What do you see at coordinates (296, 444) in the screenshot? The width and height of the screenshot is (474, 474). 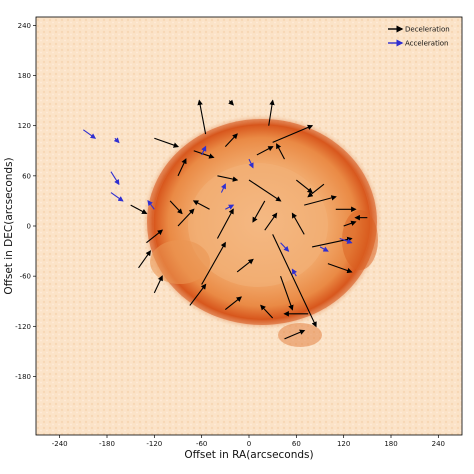 I see `x-tick-label: 60` at bounding box center [296, 444].